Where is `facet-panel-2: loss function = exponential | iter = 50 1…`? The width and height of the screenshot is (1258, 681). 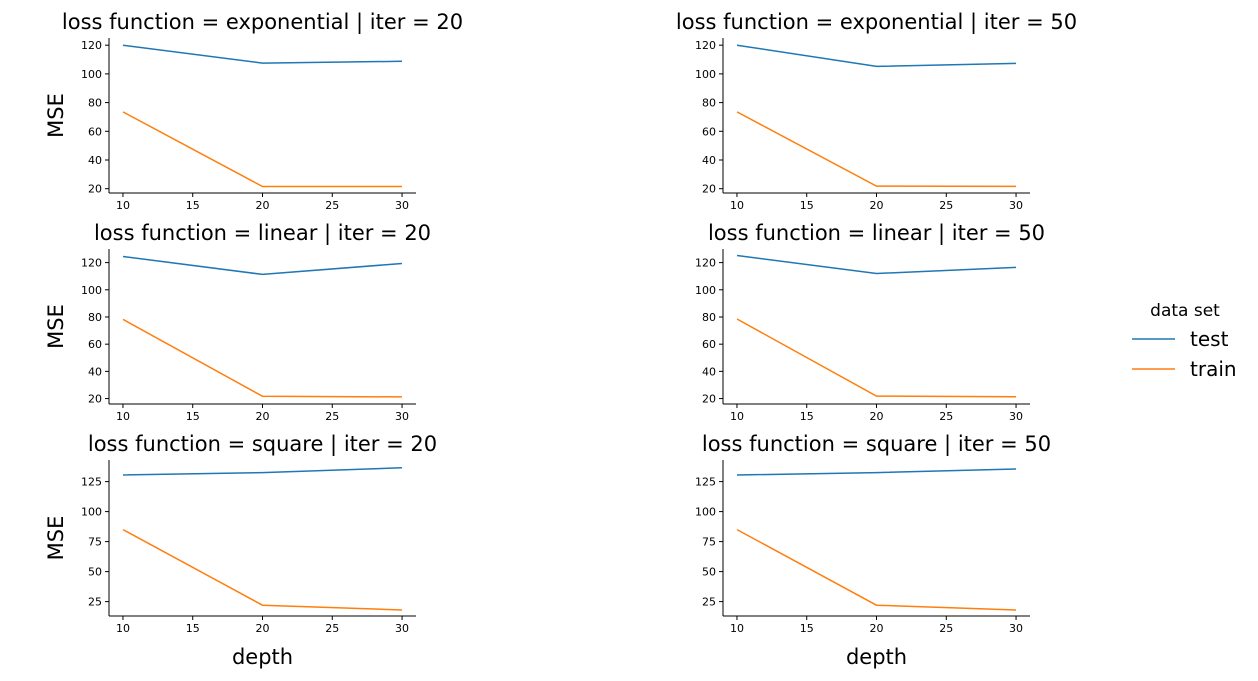
facet-panel-2: loss function = exponential | iter = 50 1… is located at coordinates (876, 111).